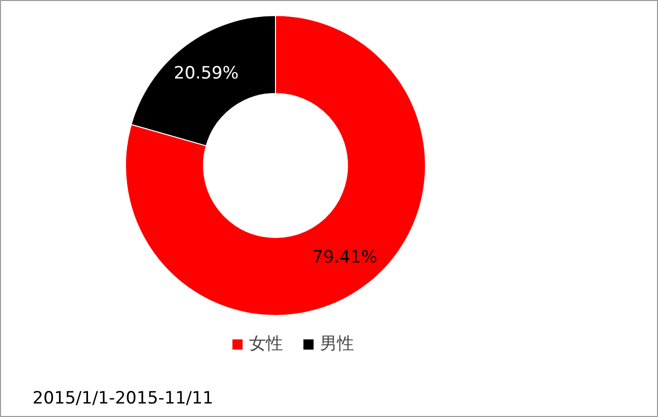  I want to click on legend-label: 男性, so click(337, 344).